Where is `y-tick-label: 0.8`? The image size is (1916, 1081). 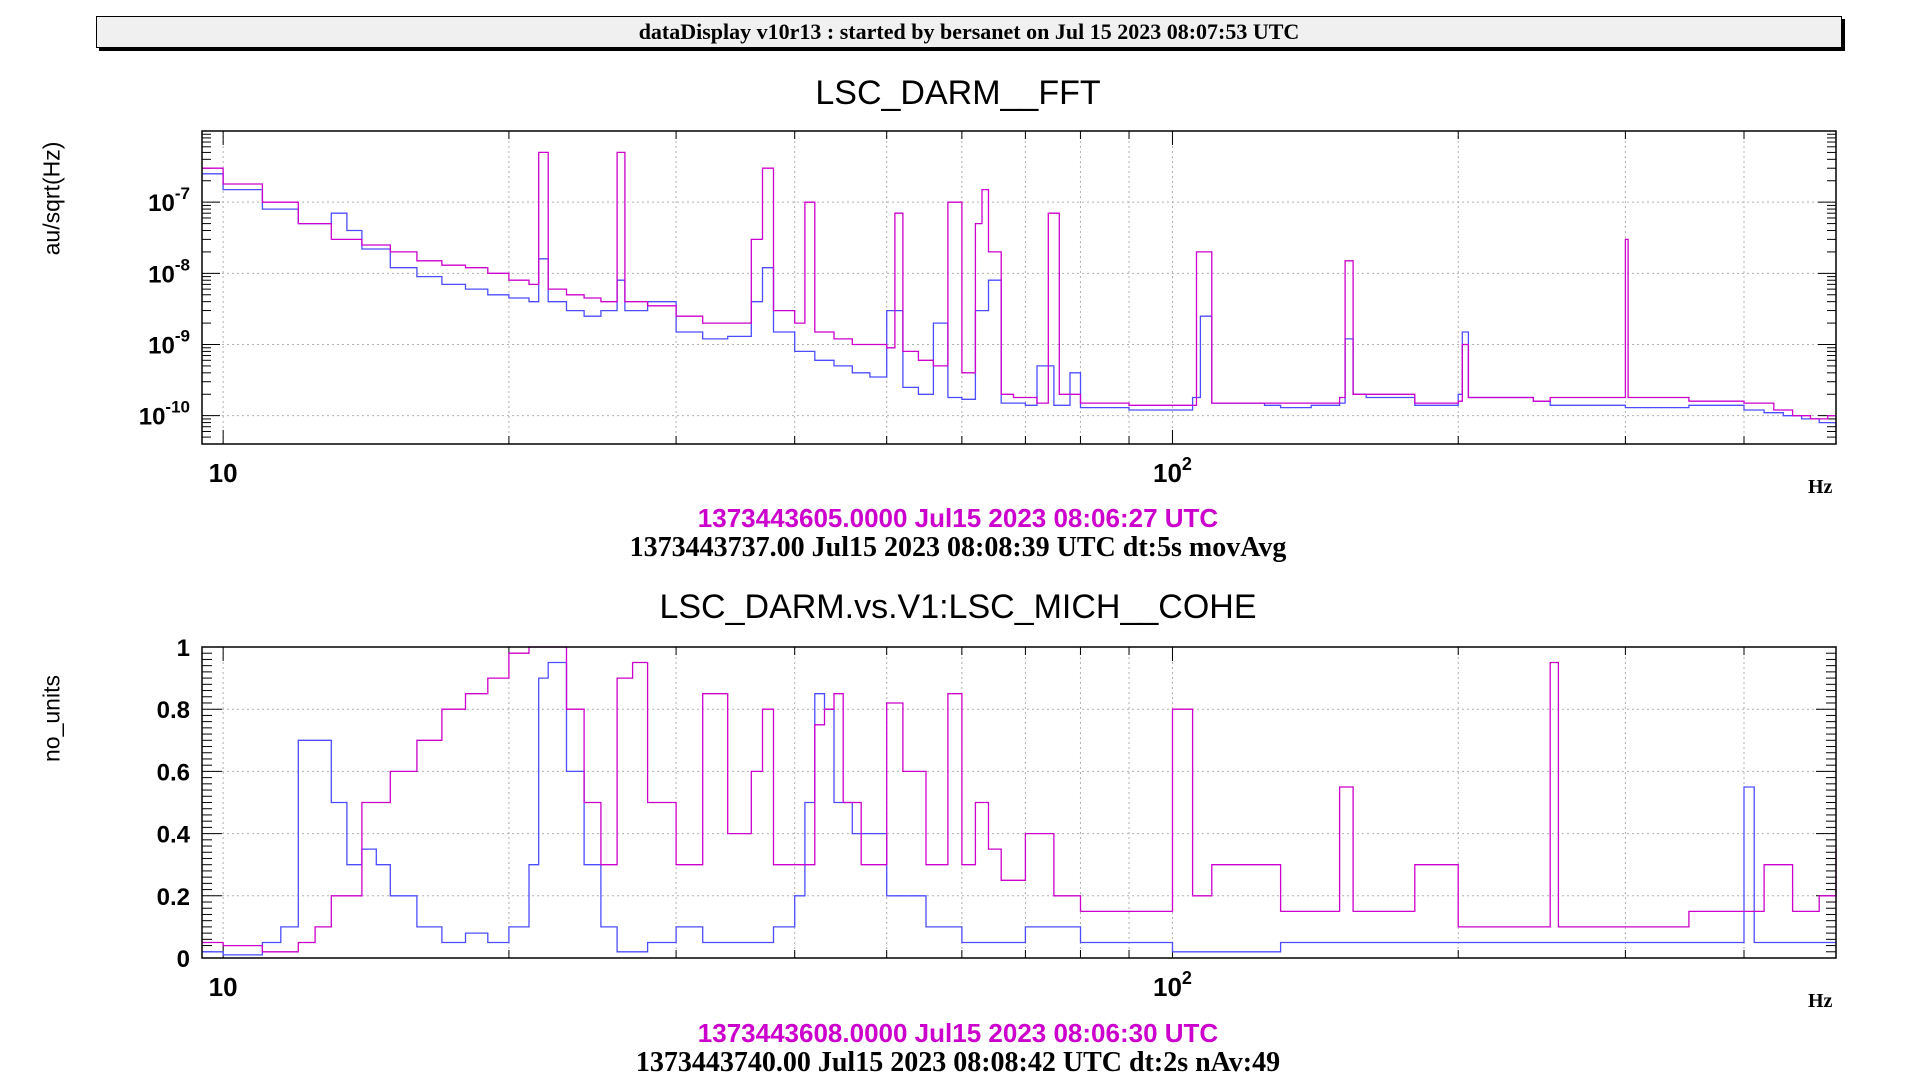
y-tick-label: 0.8 is located at coordinates (173, 710).